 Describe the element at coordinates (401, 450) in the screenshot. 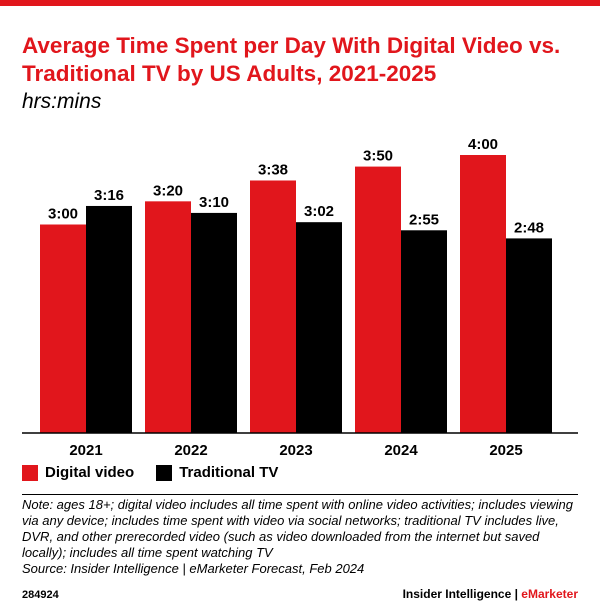

I see `x-tick-label-2024: 2024` at that location.